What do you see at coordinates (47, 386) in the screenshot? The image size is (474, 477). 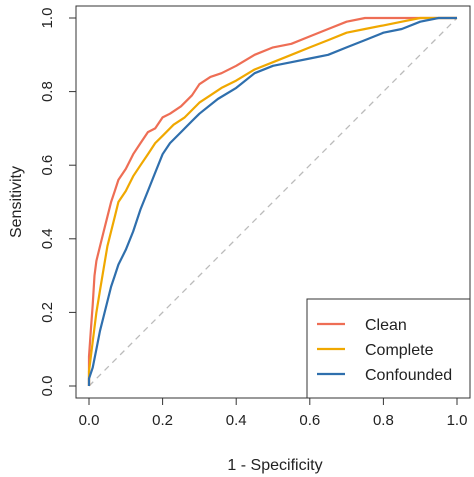 I see `y-tick-label: 0.0` at bounding box center [47, 386].